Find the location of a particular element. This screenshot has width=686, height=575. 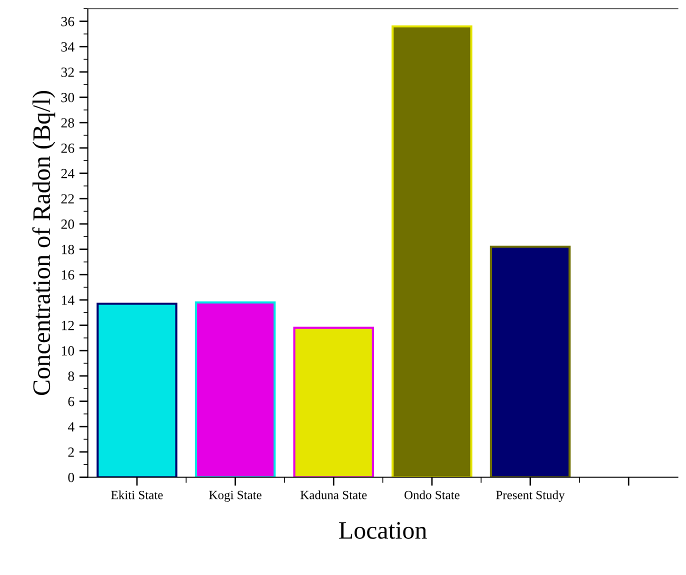

y-tick-label: 6 is located at coordinates (71, 401).